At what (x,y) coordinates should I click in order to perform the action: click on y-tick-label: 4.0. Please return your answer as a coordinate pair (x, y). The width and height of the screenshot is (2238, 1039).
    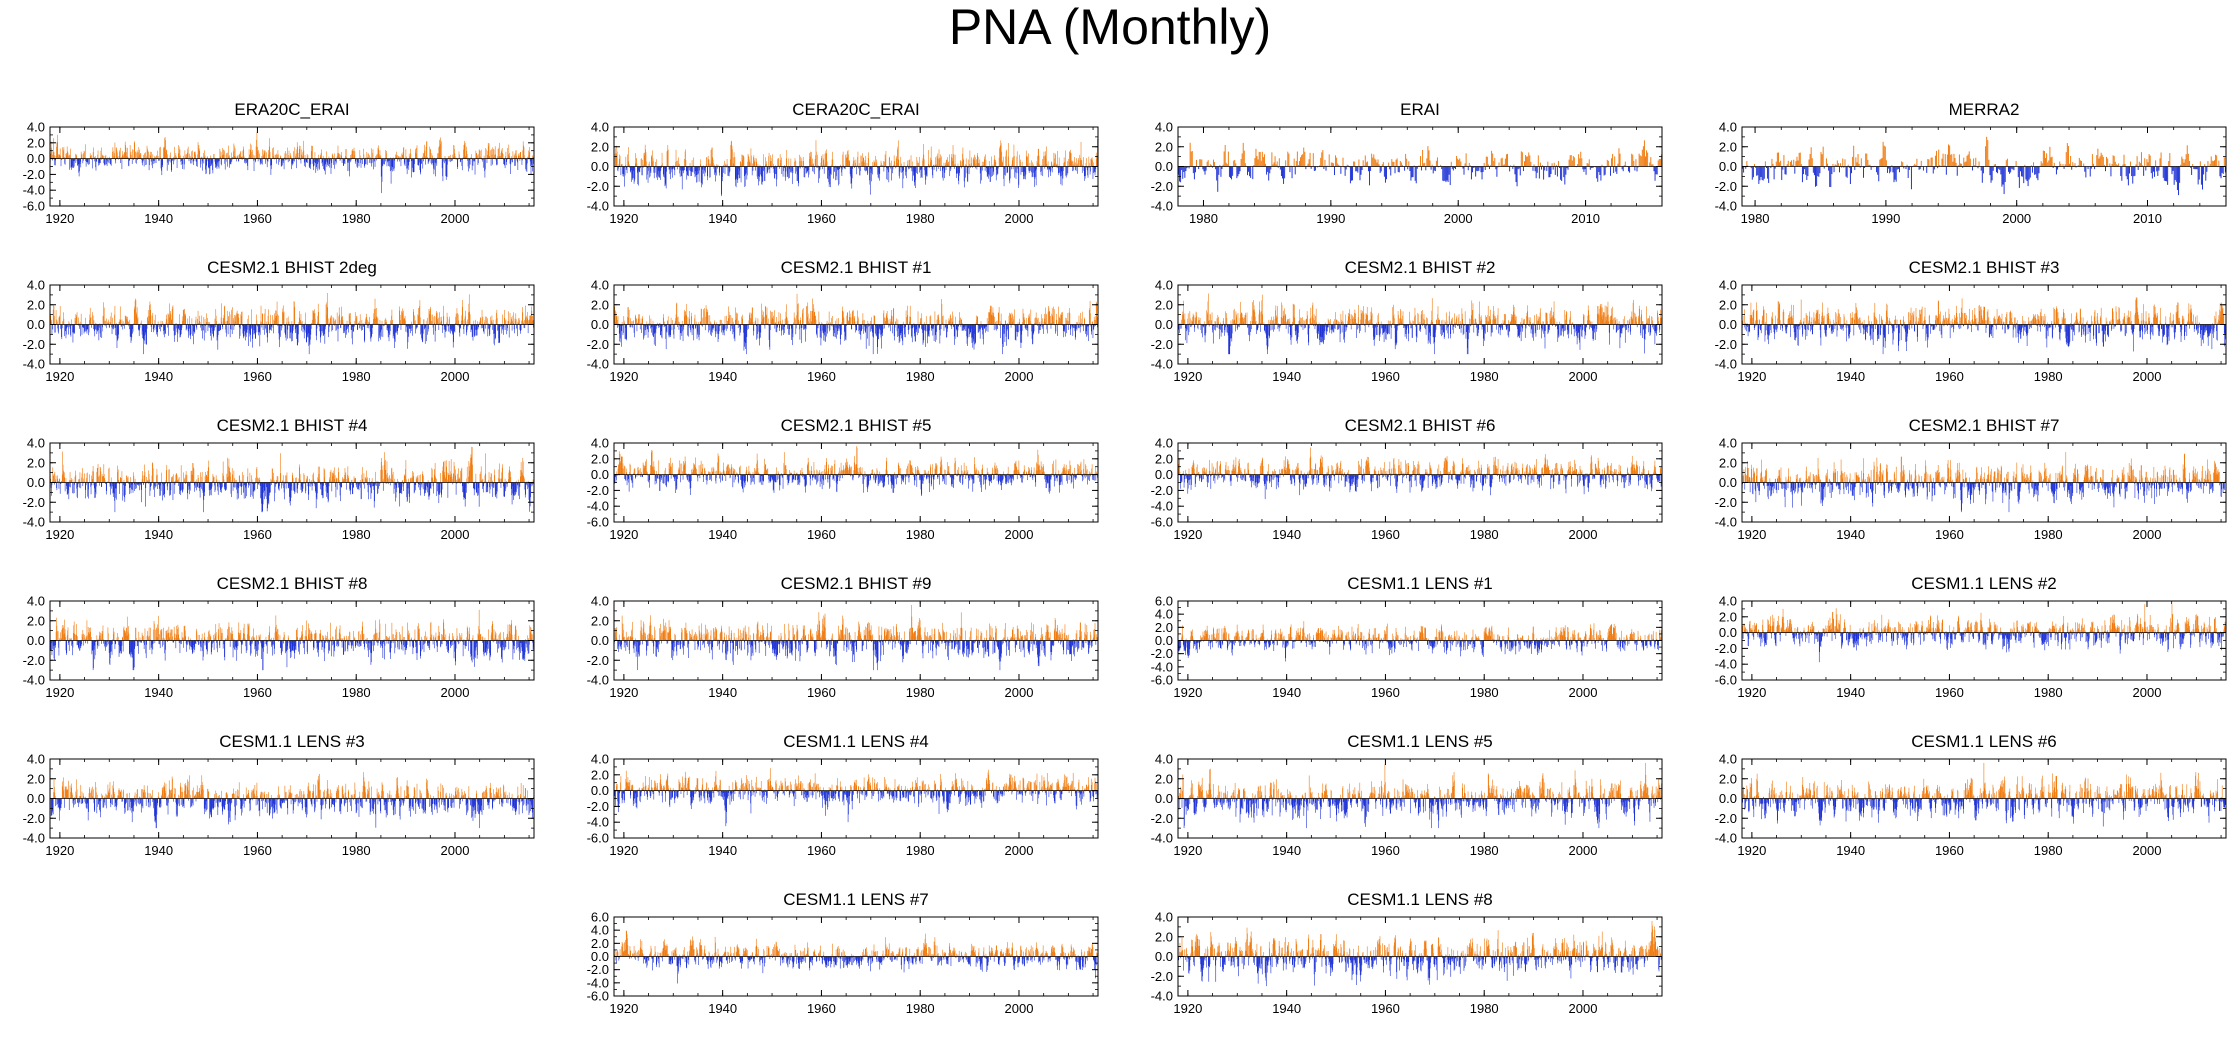
    Looking at the image, I should click on (36, 127).